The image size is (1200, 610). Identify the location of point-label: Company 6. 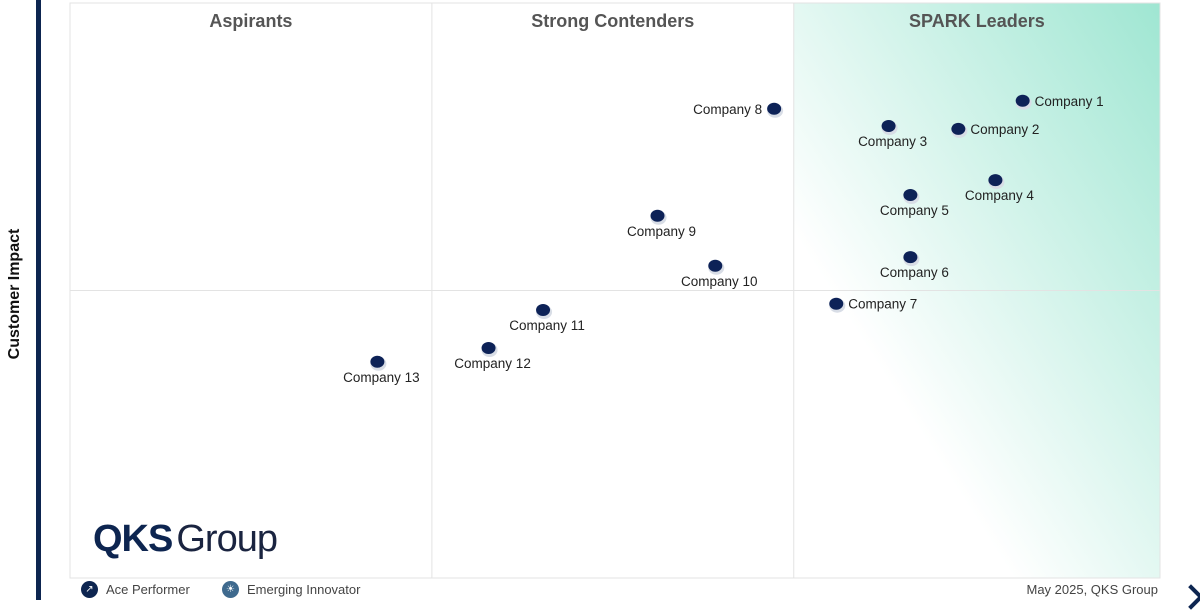
(914, 272).